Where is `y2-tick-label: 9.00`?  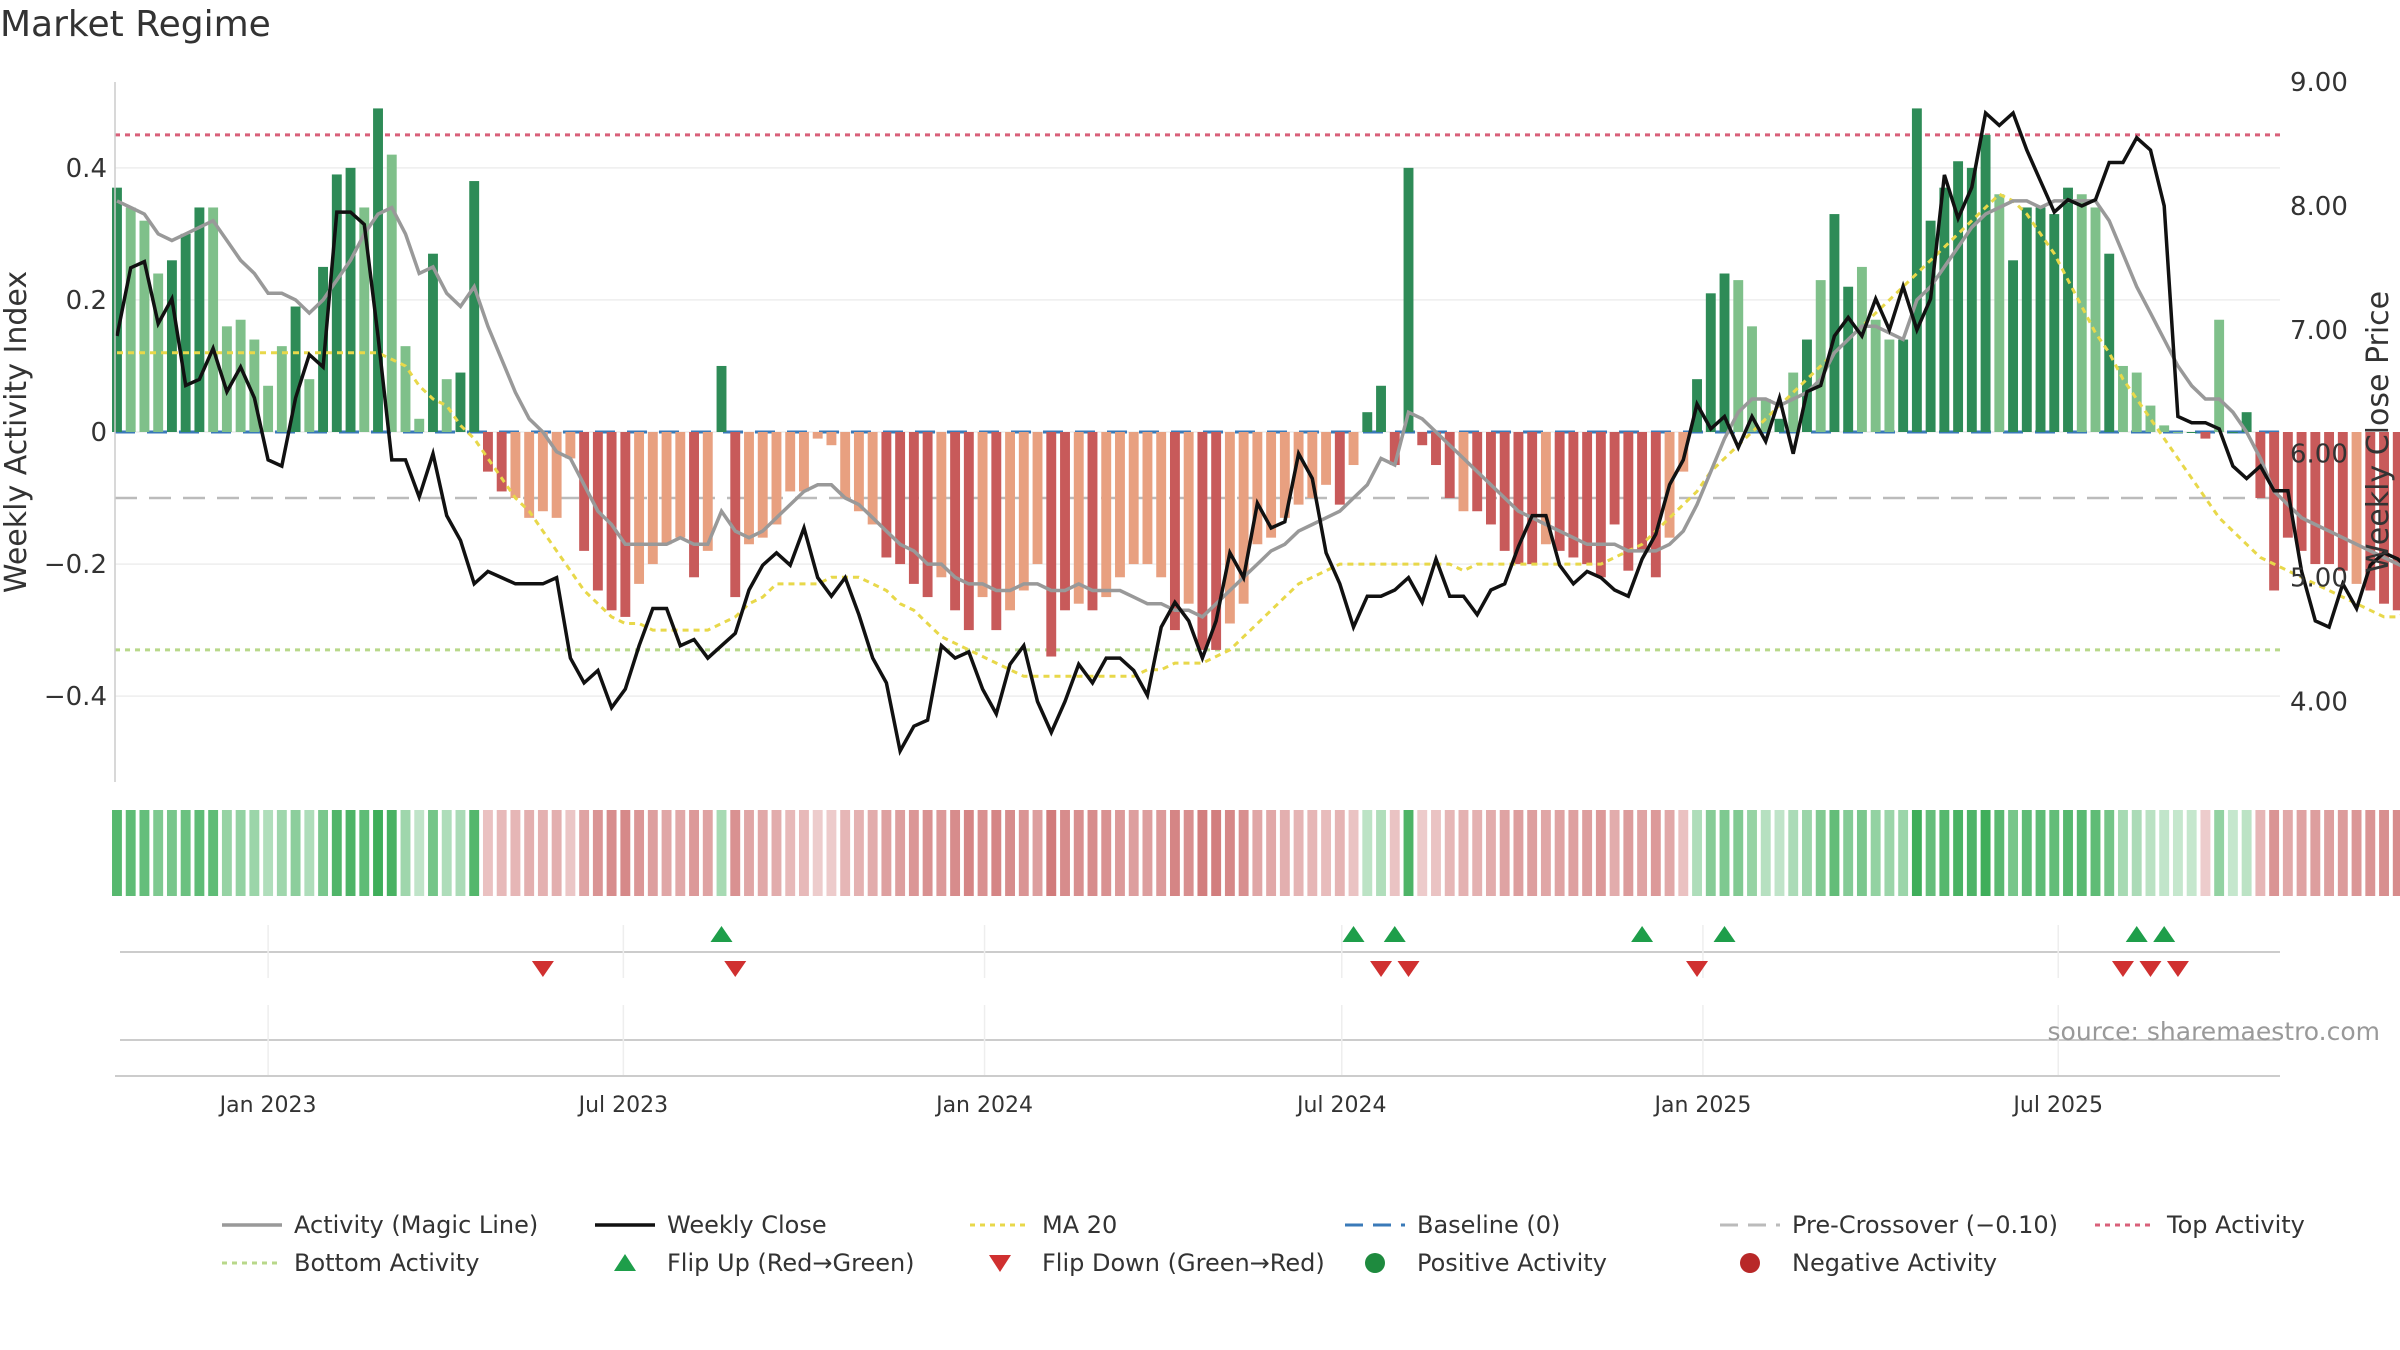 y2-tick-label: 9.00 is located at coordinates (2319, 83).